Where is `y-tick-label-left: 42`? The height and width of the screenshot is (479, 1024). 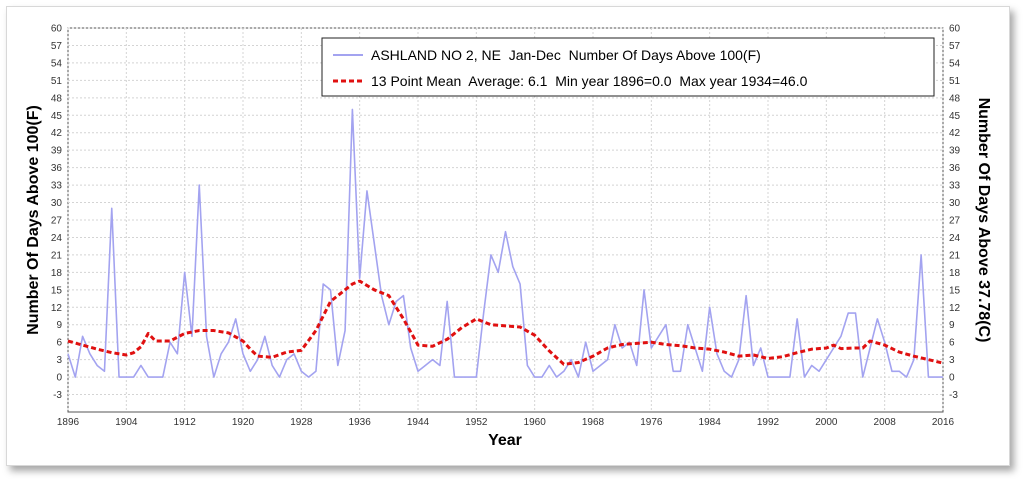 y-tick-label-left: 42 is located at coordinates (57, 133).